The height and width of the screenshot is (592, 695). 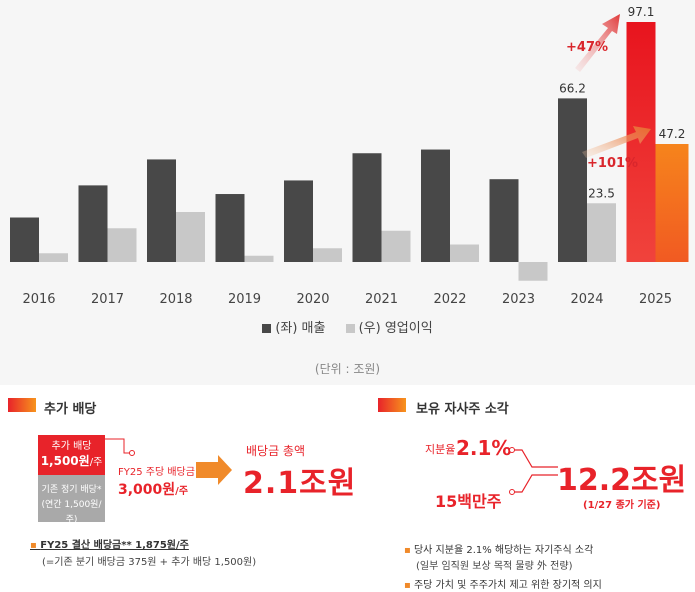 I want to click on op-bar-2023, so click(x=533, y=271).